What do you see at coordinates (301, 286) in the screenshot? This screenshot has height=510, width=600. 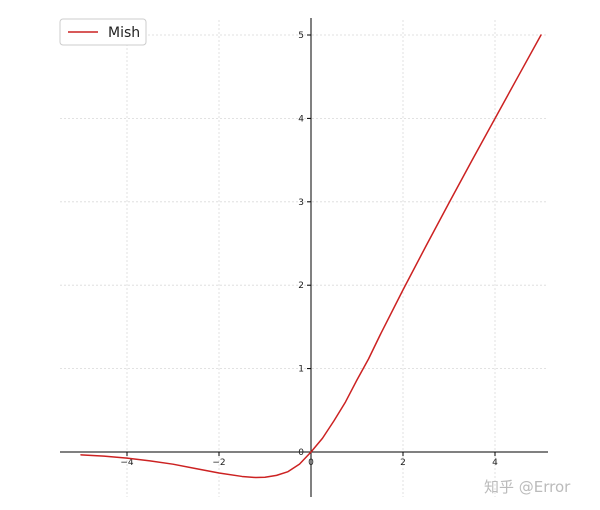 I see `y-tick-label: 2` at bounding box center [301, 286].